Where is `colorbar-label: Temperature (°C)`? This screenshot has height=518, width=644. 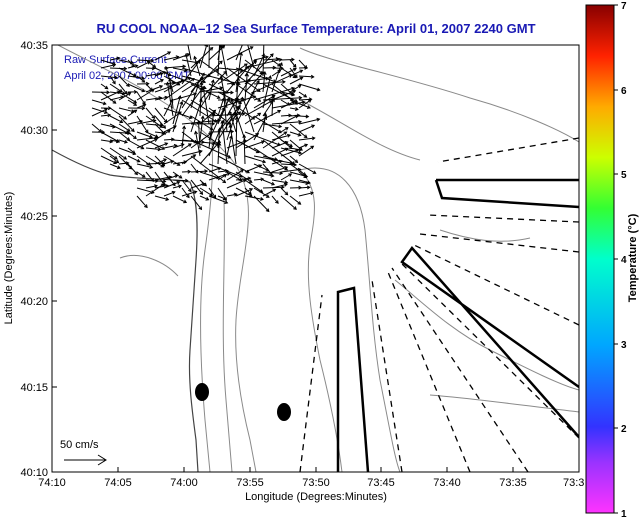 colorbar-label: Temperature (°C) is located at coordinates (633, 257).